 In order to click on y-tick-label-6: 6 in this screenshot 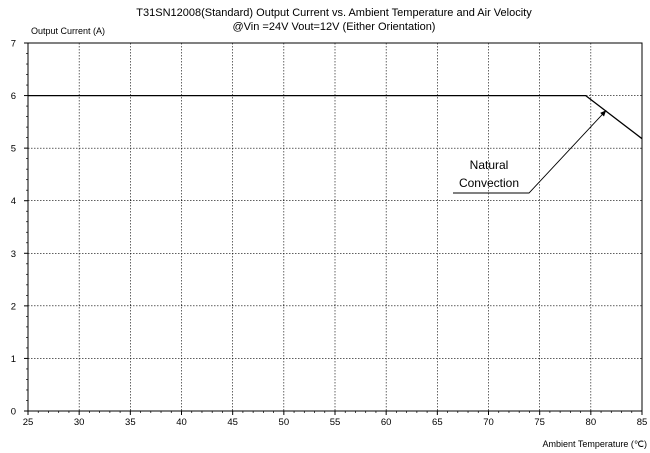, I will do `click(13, 96)`.